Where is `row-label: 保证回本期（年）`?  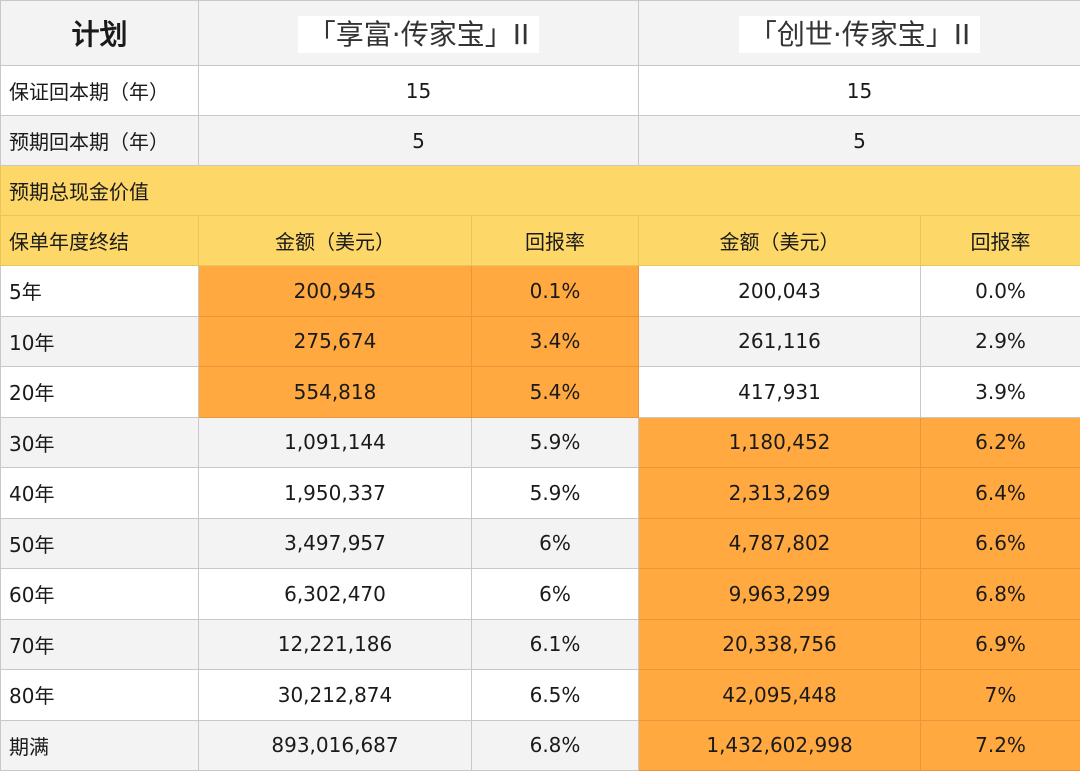 row-label: 保证回本期（年） is located at coordinates (99, 90).